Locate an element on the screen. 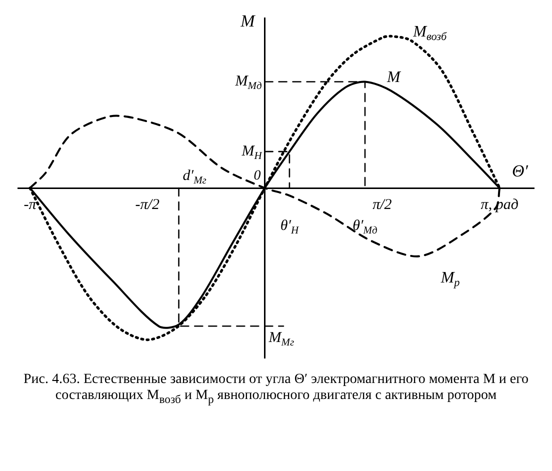  annotation: 0 is located at coordinates (257, 176).